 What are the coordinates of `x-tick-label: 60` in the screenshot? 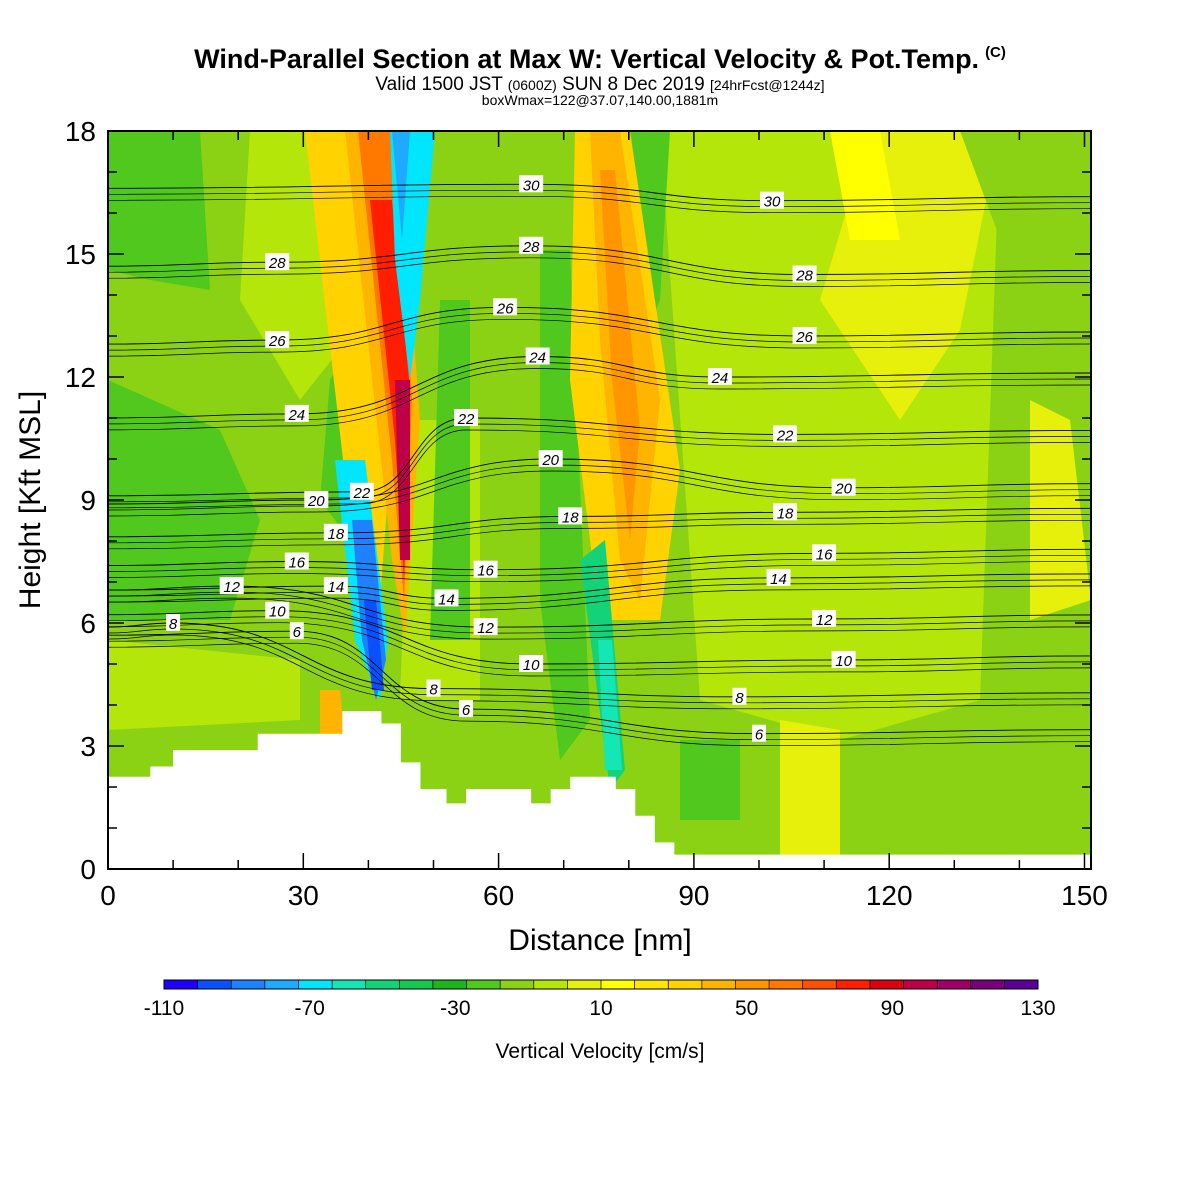 It's located at (498, 895).